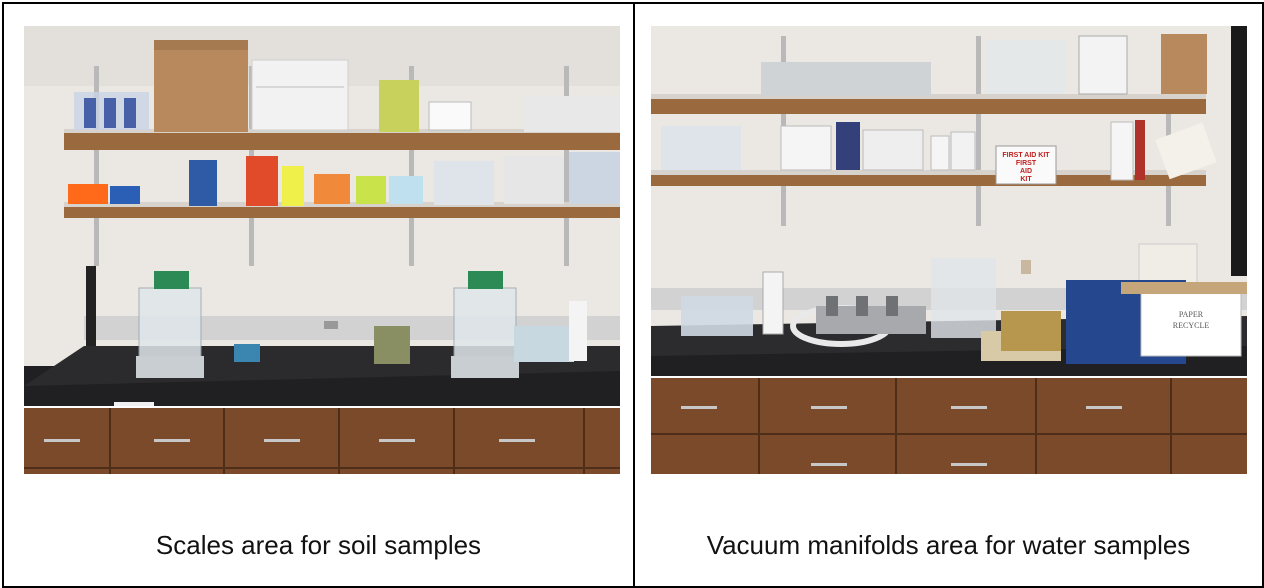 The image size is (1264, 588). Describe the element at coordinates (1026, 171) in the screenshot. I see `first-aid-line3: AID` at that location.